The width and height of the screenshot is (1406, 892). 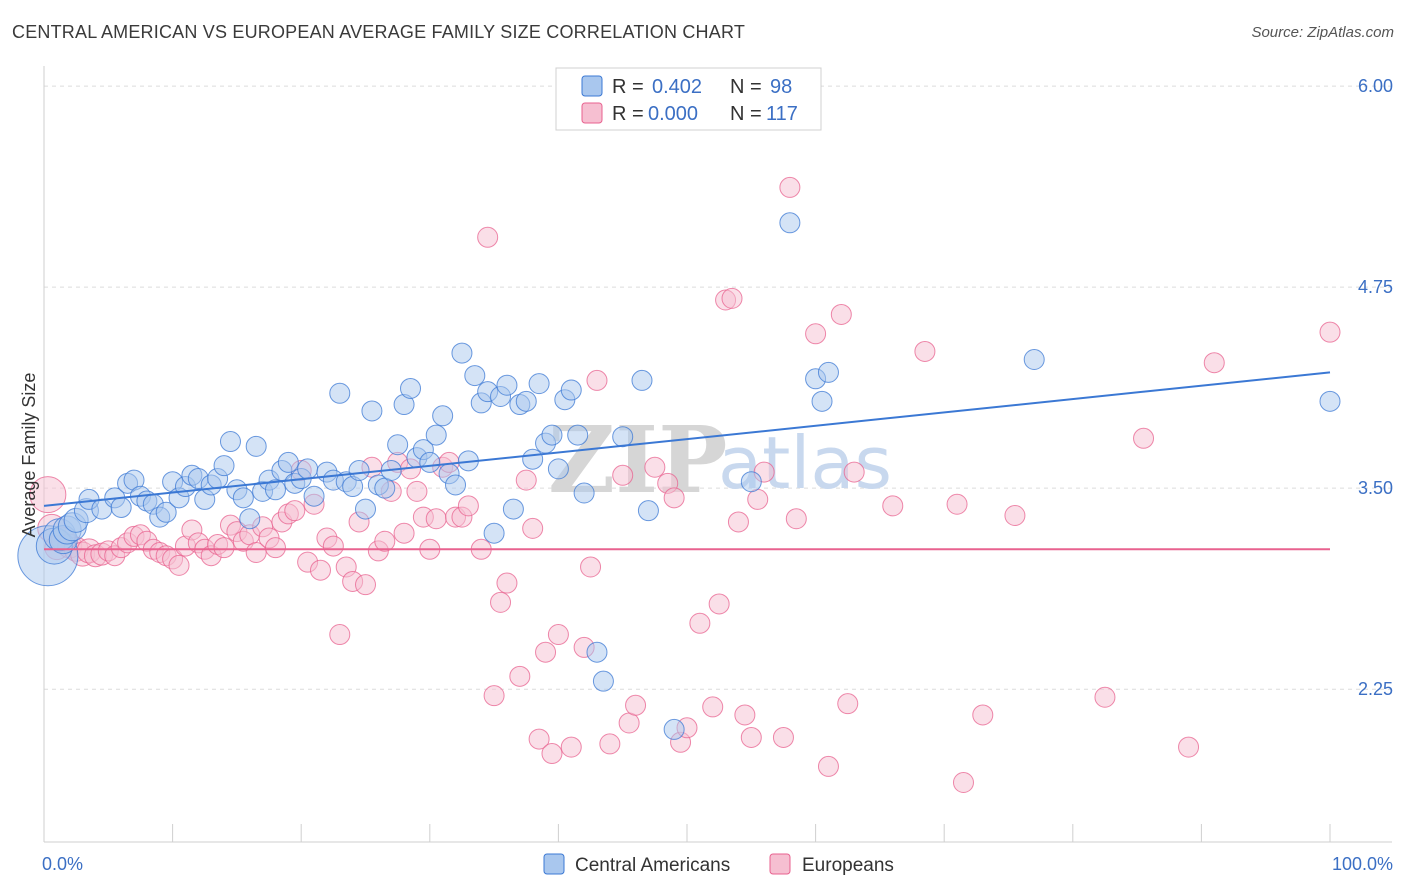 I want to click on x-tick-labels: 0.0% 100.0%, so click(x=717, y=864).